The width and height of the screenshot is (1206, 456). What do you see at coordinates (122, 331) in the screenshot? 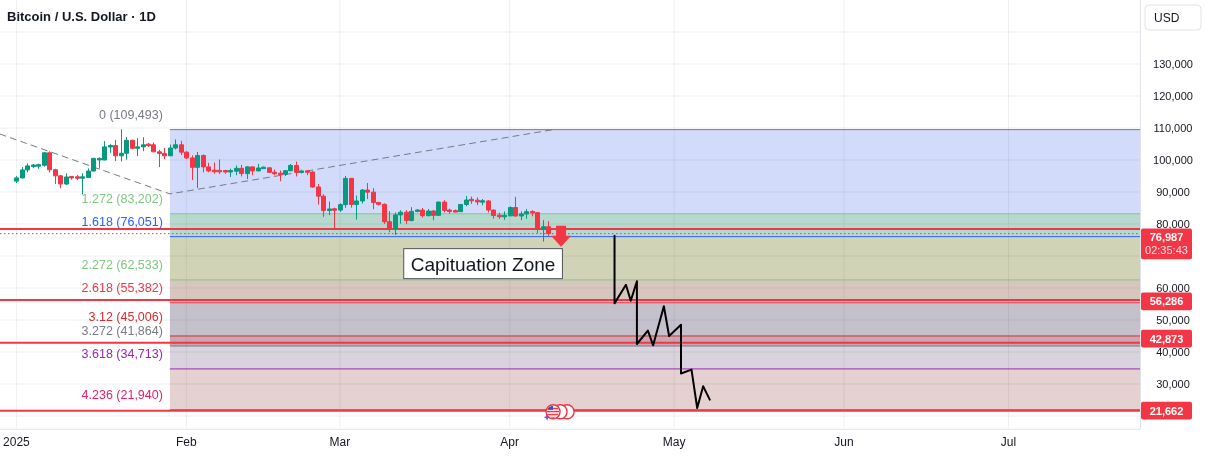
I see `ref-line-label: 3.272 (41,864)` at bounding box center [122, 331].